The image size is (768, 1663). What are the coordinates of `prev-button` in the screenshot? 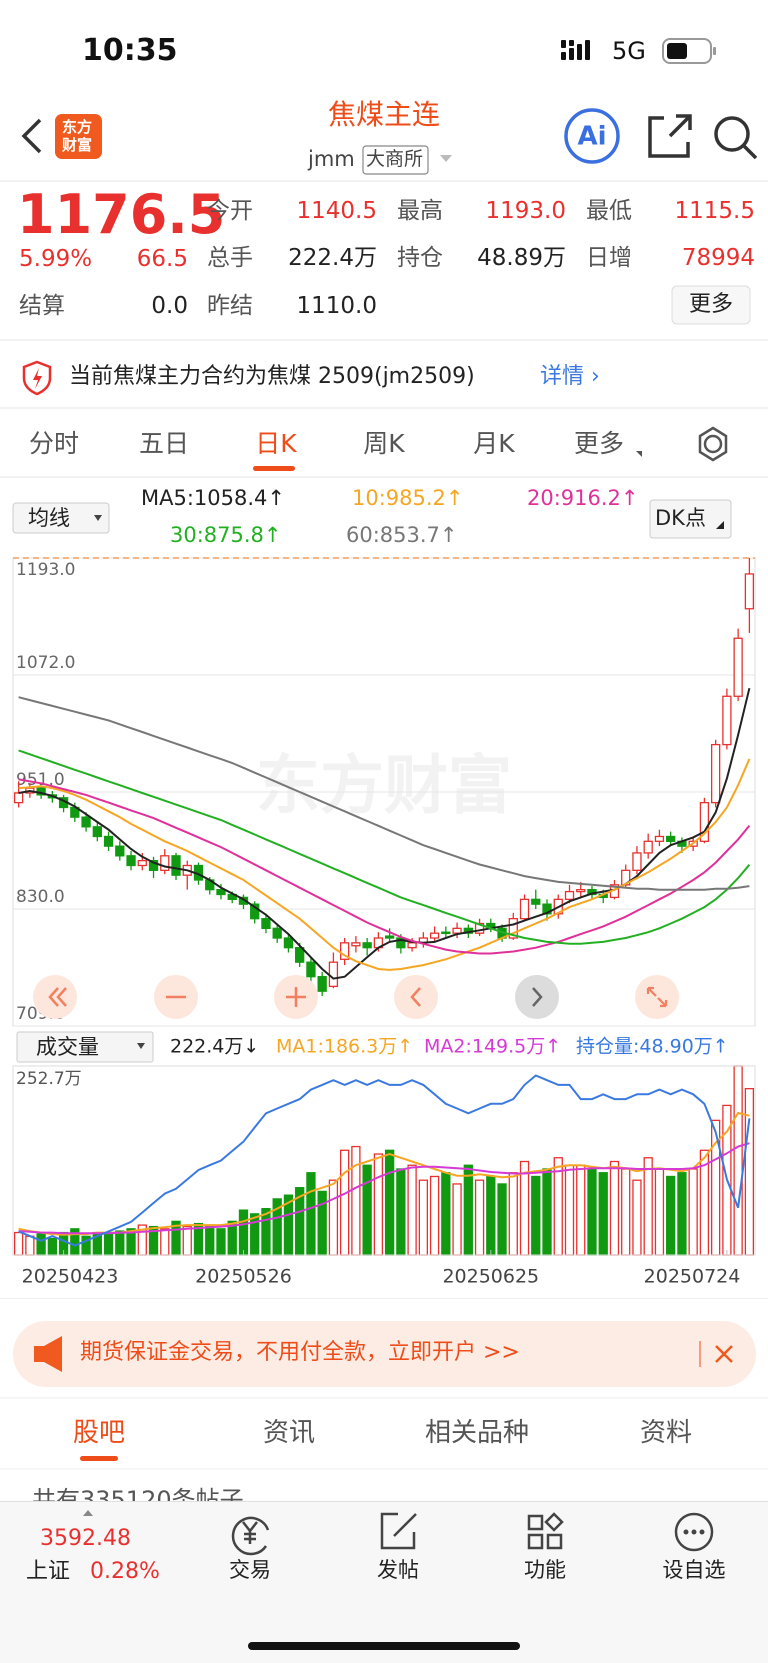 It's located at (416, 997).